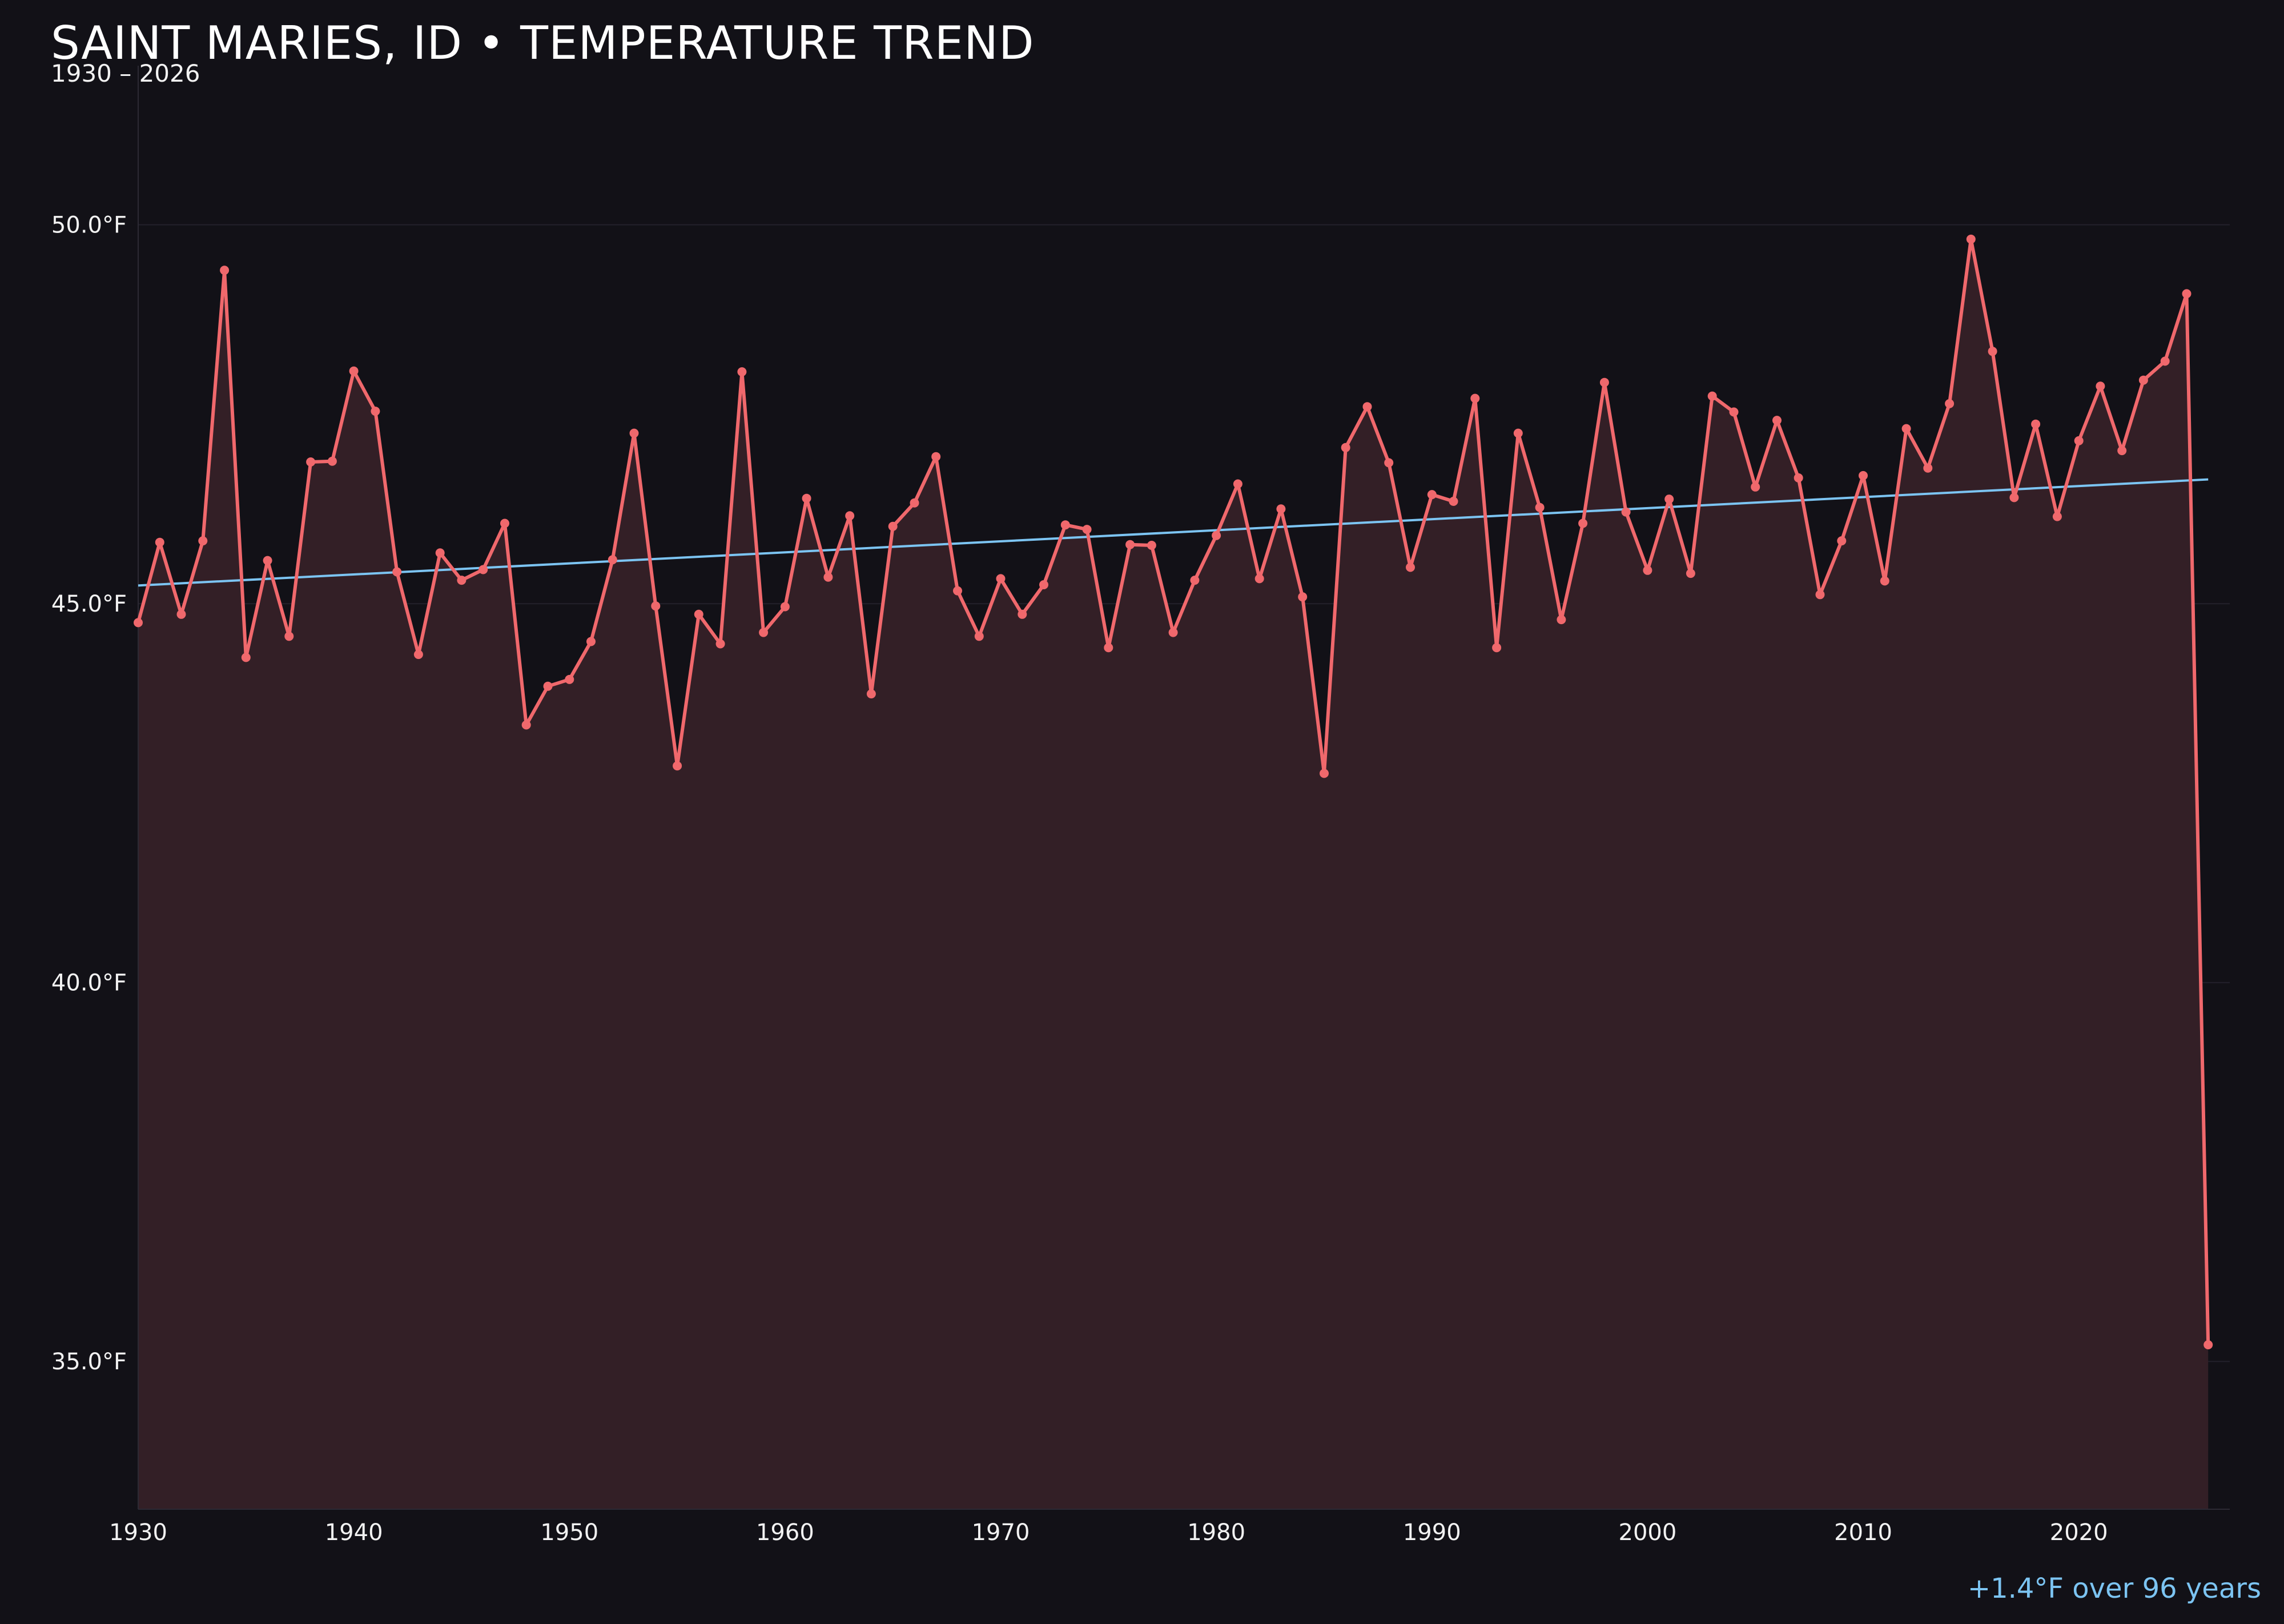  I want to click on x-tick-label: 1930, so click(138, 1533).